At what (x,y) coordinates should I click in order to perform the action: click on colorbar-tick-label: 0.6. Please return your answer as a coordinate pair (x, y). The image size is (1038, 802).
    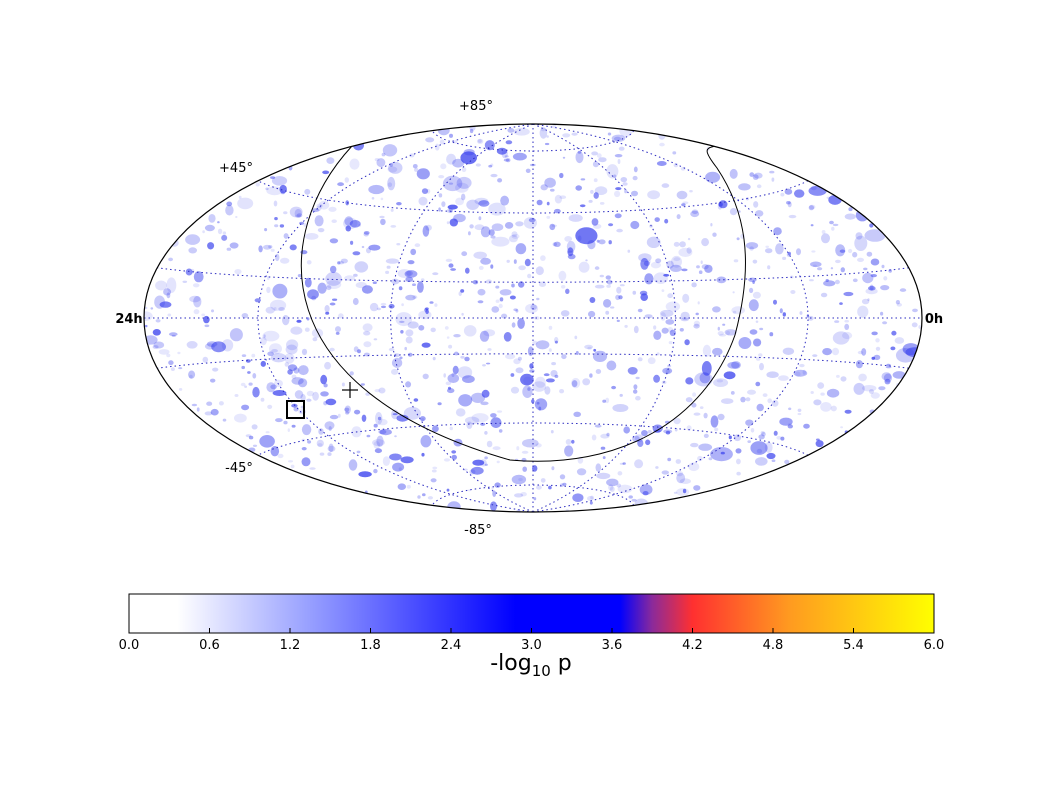
    Looking at the image, I should click on (209, 645).